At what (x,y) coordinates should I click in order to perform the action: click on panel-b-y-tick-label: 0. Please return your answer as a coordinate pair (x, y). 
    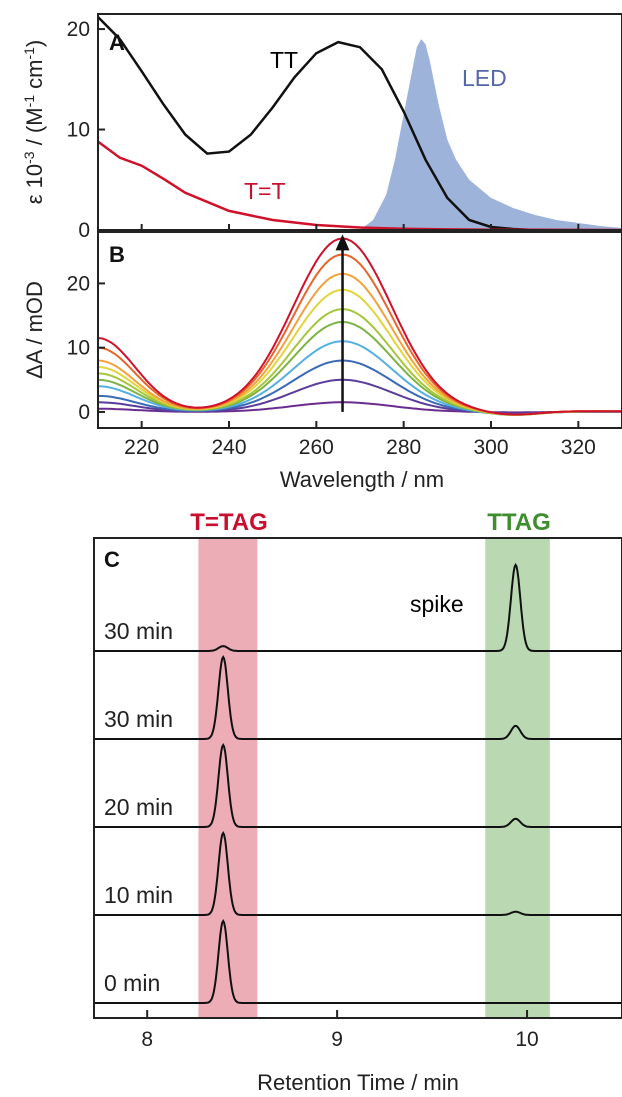
    Looking at the image, I should click on (84, 412).